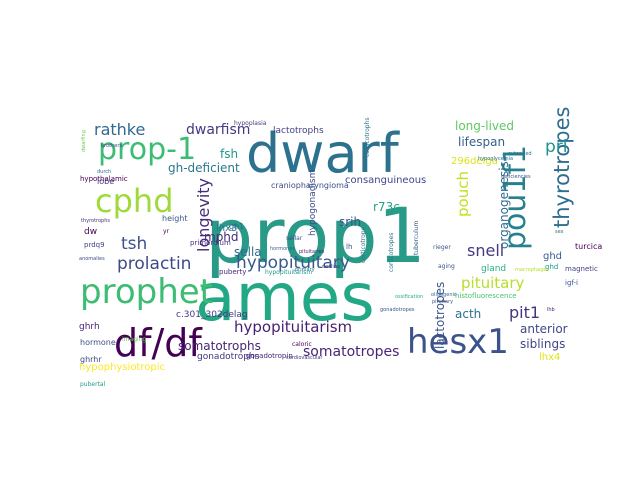 The image size is (640, 480). What do you see at coordinates (485, 250) in the screenshot?
I see `cloud-word: snell` at bounding box center [485, 250].